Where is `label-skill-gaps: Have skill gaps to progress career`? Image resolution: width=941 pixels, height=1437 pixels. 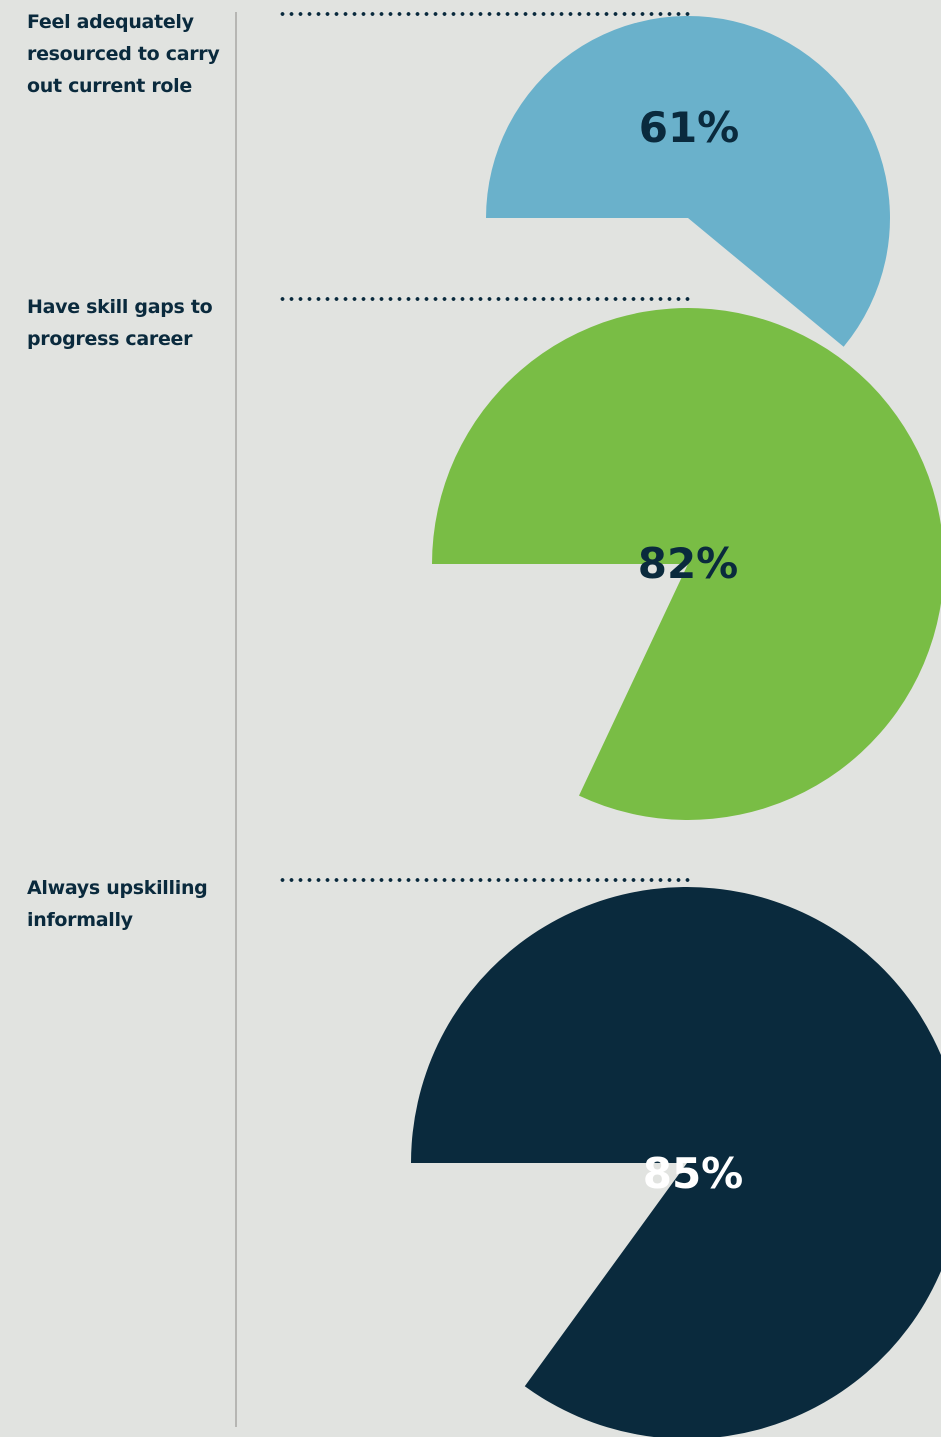 label-skill-gaps: Have skill gaps to progress career is located at coordinates (120, 323).